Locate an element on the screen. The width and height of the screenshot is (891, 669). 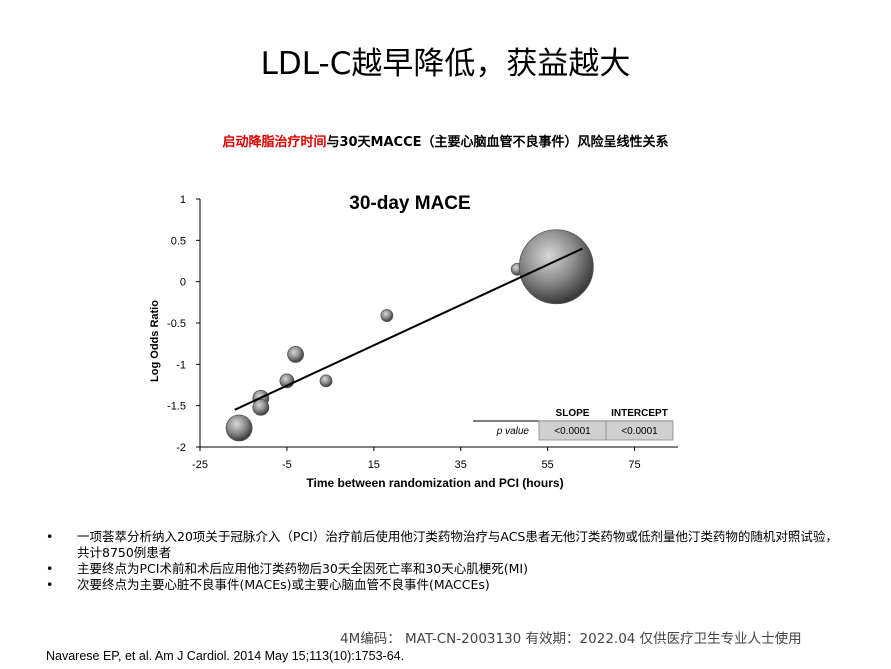
chart-title: 30-day MACE is located at coordinates (409, 203).